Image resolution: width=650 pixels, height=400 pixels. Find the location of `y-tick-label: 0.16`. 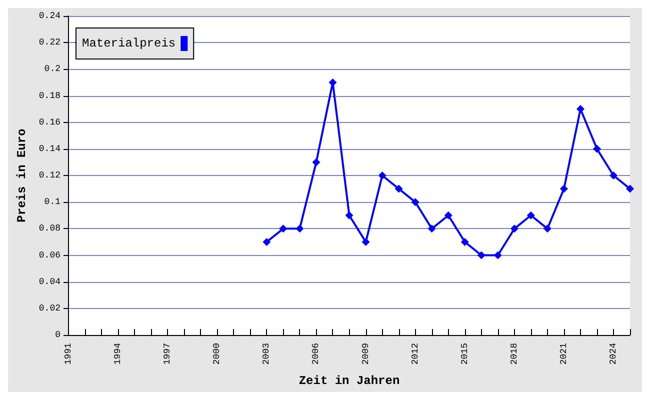

y-tick-label: 0.16 is located at coordinates (49, 122).